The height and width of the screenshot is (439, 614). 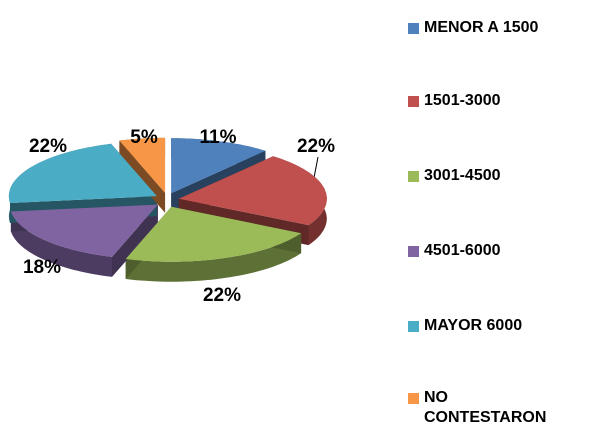 What do you see at coordinates (481, 27) in the screenshot?
I see `legend-label: MENOR A 1500` at bounding box center [481, 27].